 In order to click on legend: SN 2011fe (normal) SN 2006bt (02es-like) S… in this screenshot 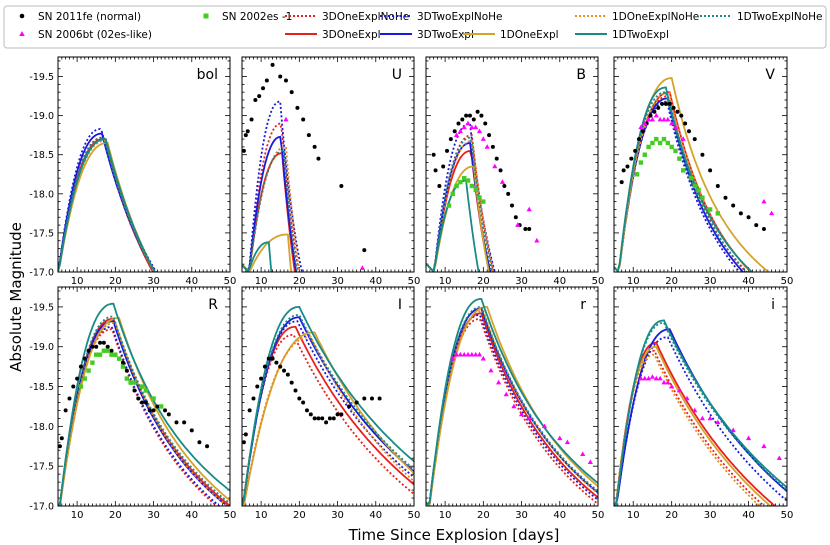, I will do `click(415, 27)`.